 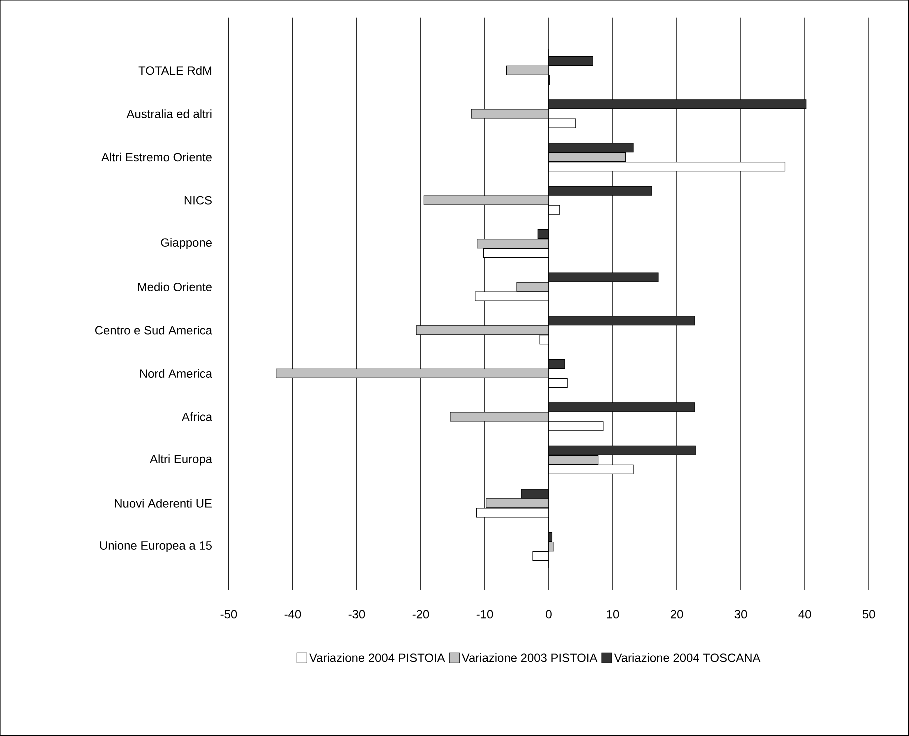 What do you see at coordinates (176, 373) in the screenshot?
I see `y-tick-label: Nord America` at bounding box center [176, 373].